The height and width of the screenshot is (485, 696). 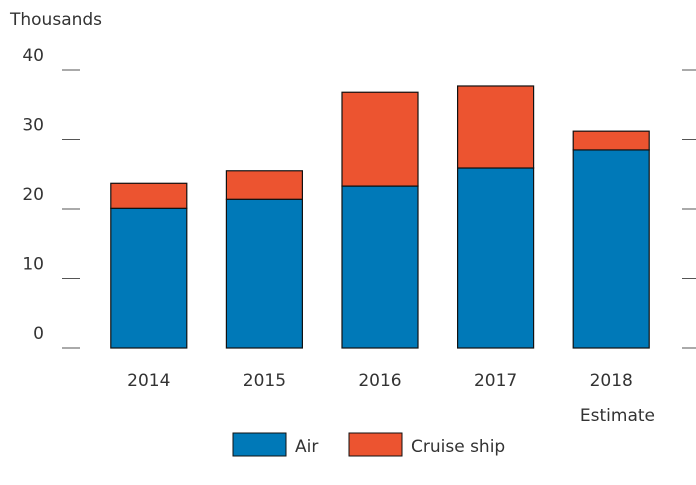 What do you see at coordinates (495, 381) in the screenshot?
I see `x-tick-label: 2017` at bounding box center [495, 381].